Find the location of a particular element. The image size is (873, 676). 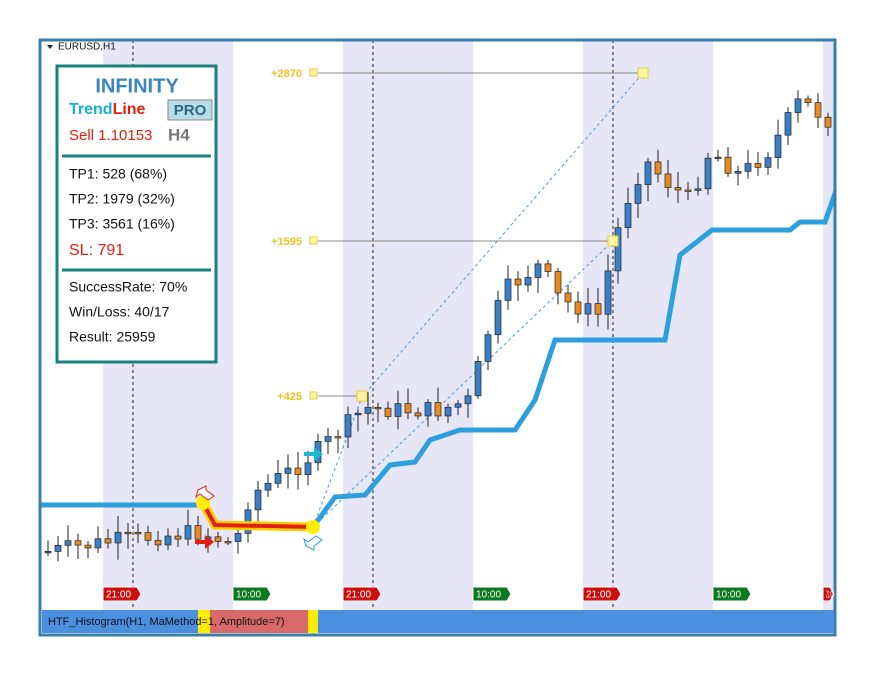

symbol-label: EURUSD,H1 is located at coordinates (87, 47).